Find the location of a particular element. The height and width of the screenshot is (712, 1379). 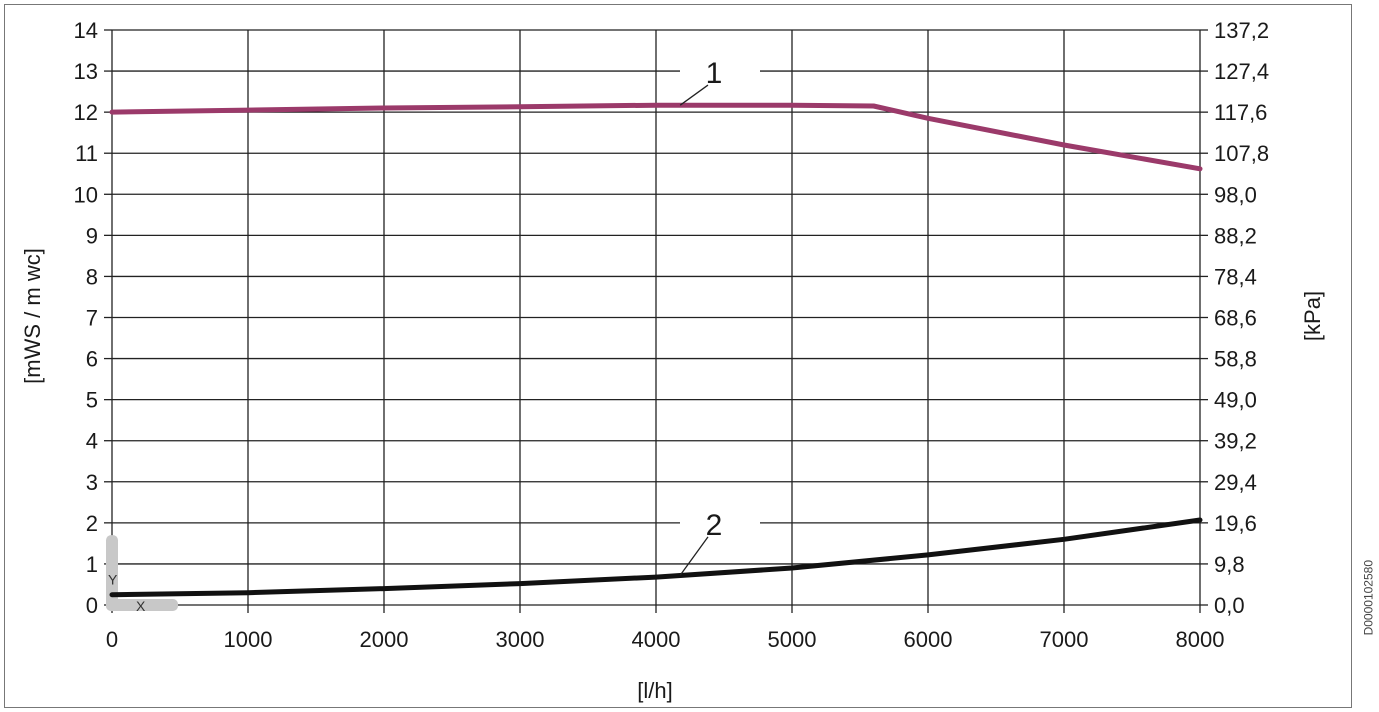

tick-label-x: 5000 is located at coordinates (792, 639).